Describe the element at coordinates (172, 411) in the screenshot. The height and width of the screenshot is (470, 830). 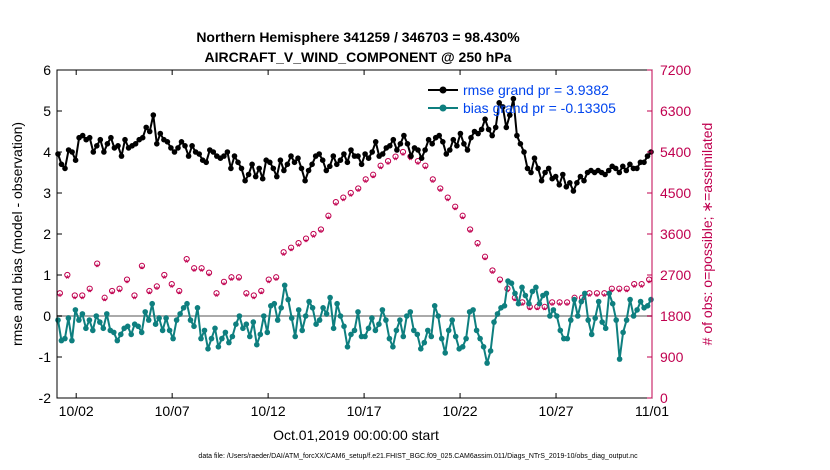
I see `x-tick-label: 10/07` at that location.